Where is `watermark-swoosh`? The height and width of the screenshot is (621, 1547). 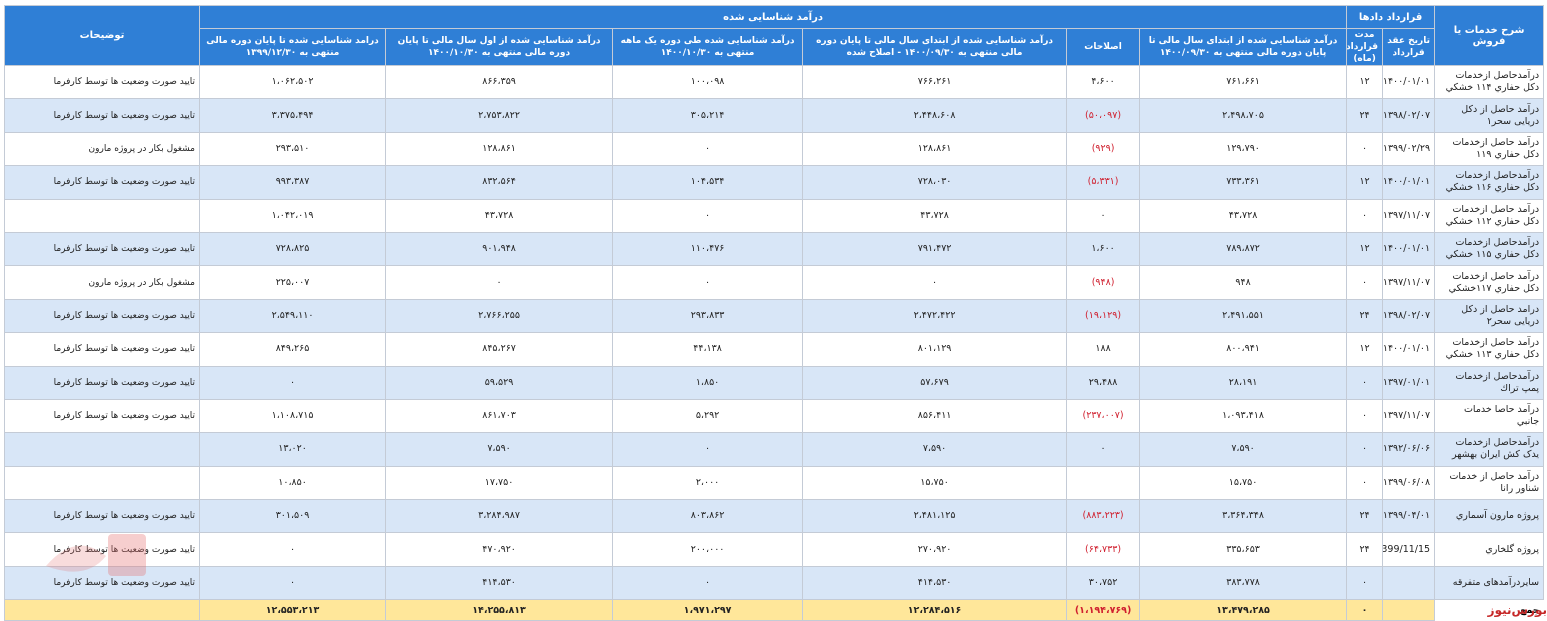
watermark-swoosh is located at coordinates (76, 558).